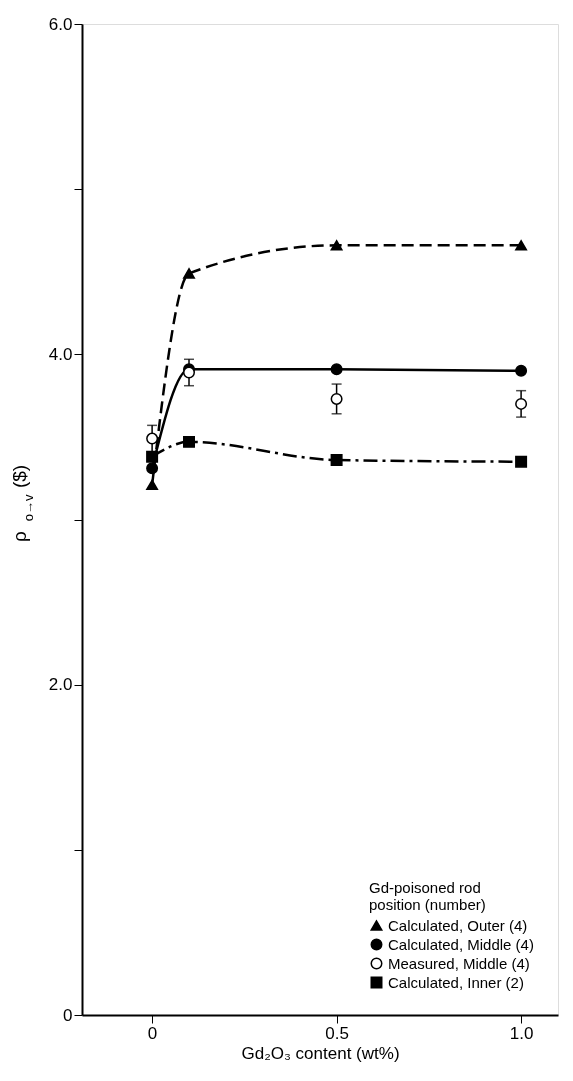 This screenshot has height=1081, width=573. I want to click on y-tick-label: 4.0, so click(60, 354).